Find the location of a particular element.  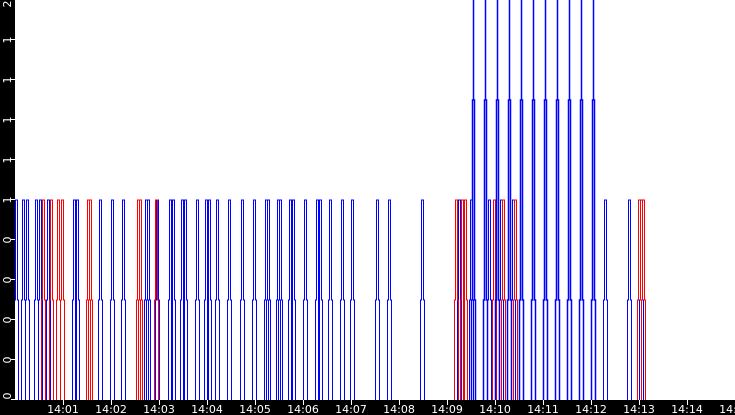

x-tick-label: 14:04 is located at coordinates (207, 409).